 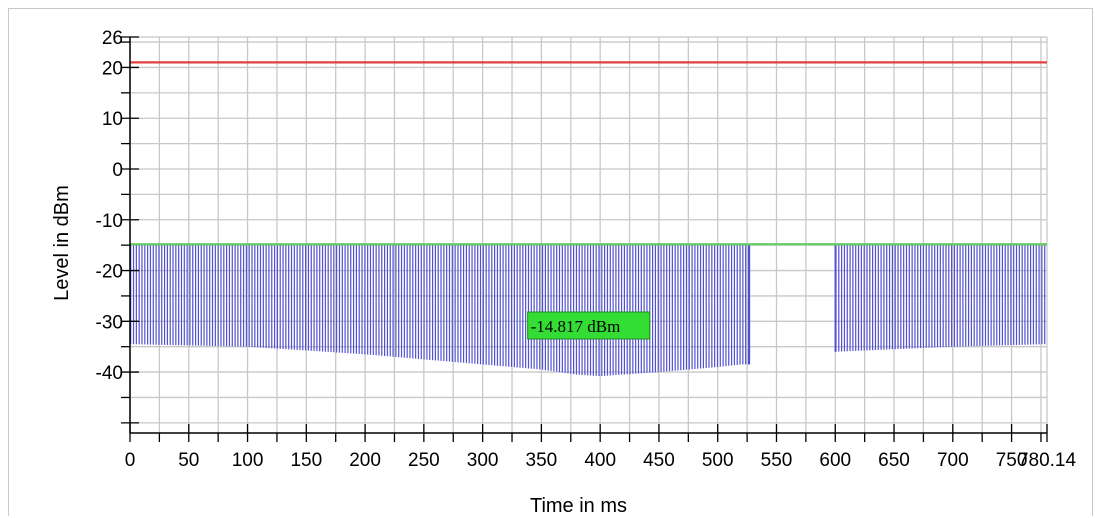 What do you see at coordinates (600, 460) in the screenshot?
I see `x-tick-label: 400` at bounding box center [600, 460].